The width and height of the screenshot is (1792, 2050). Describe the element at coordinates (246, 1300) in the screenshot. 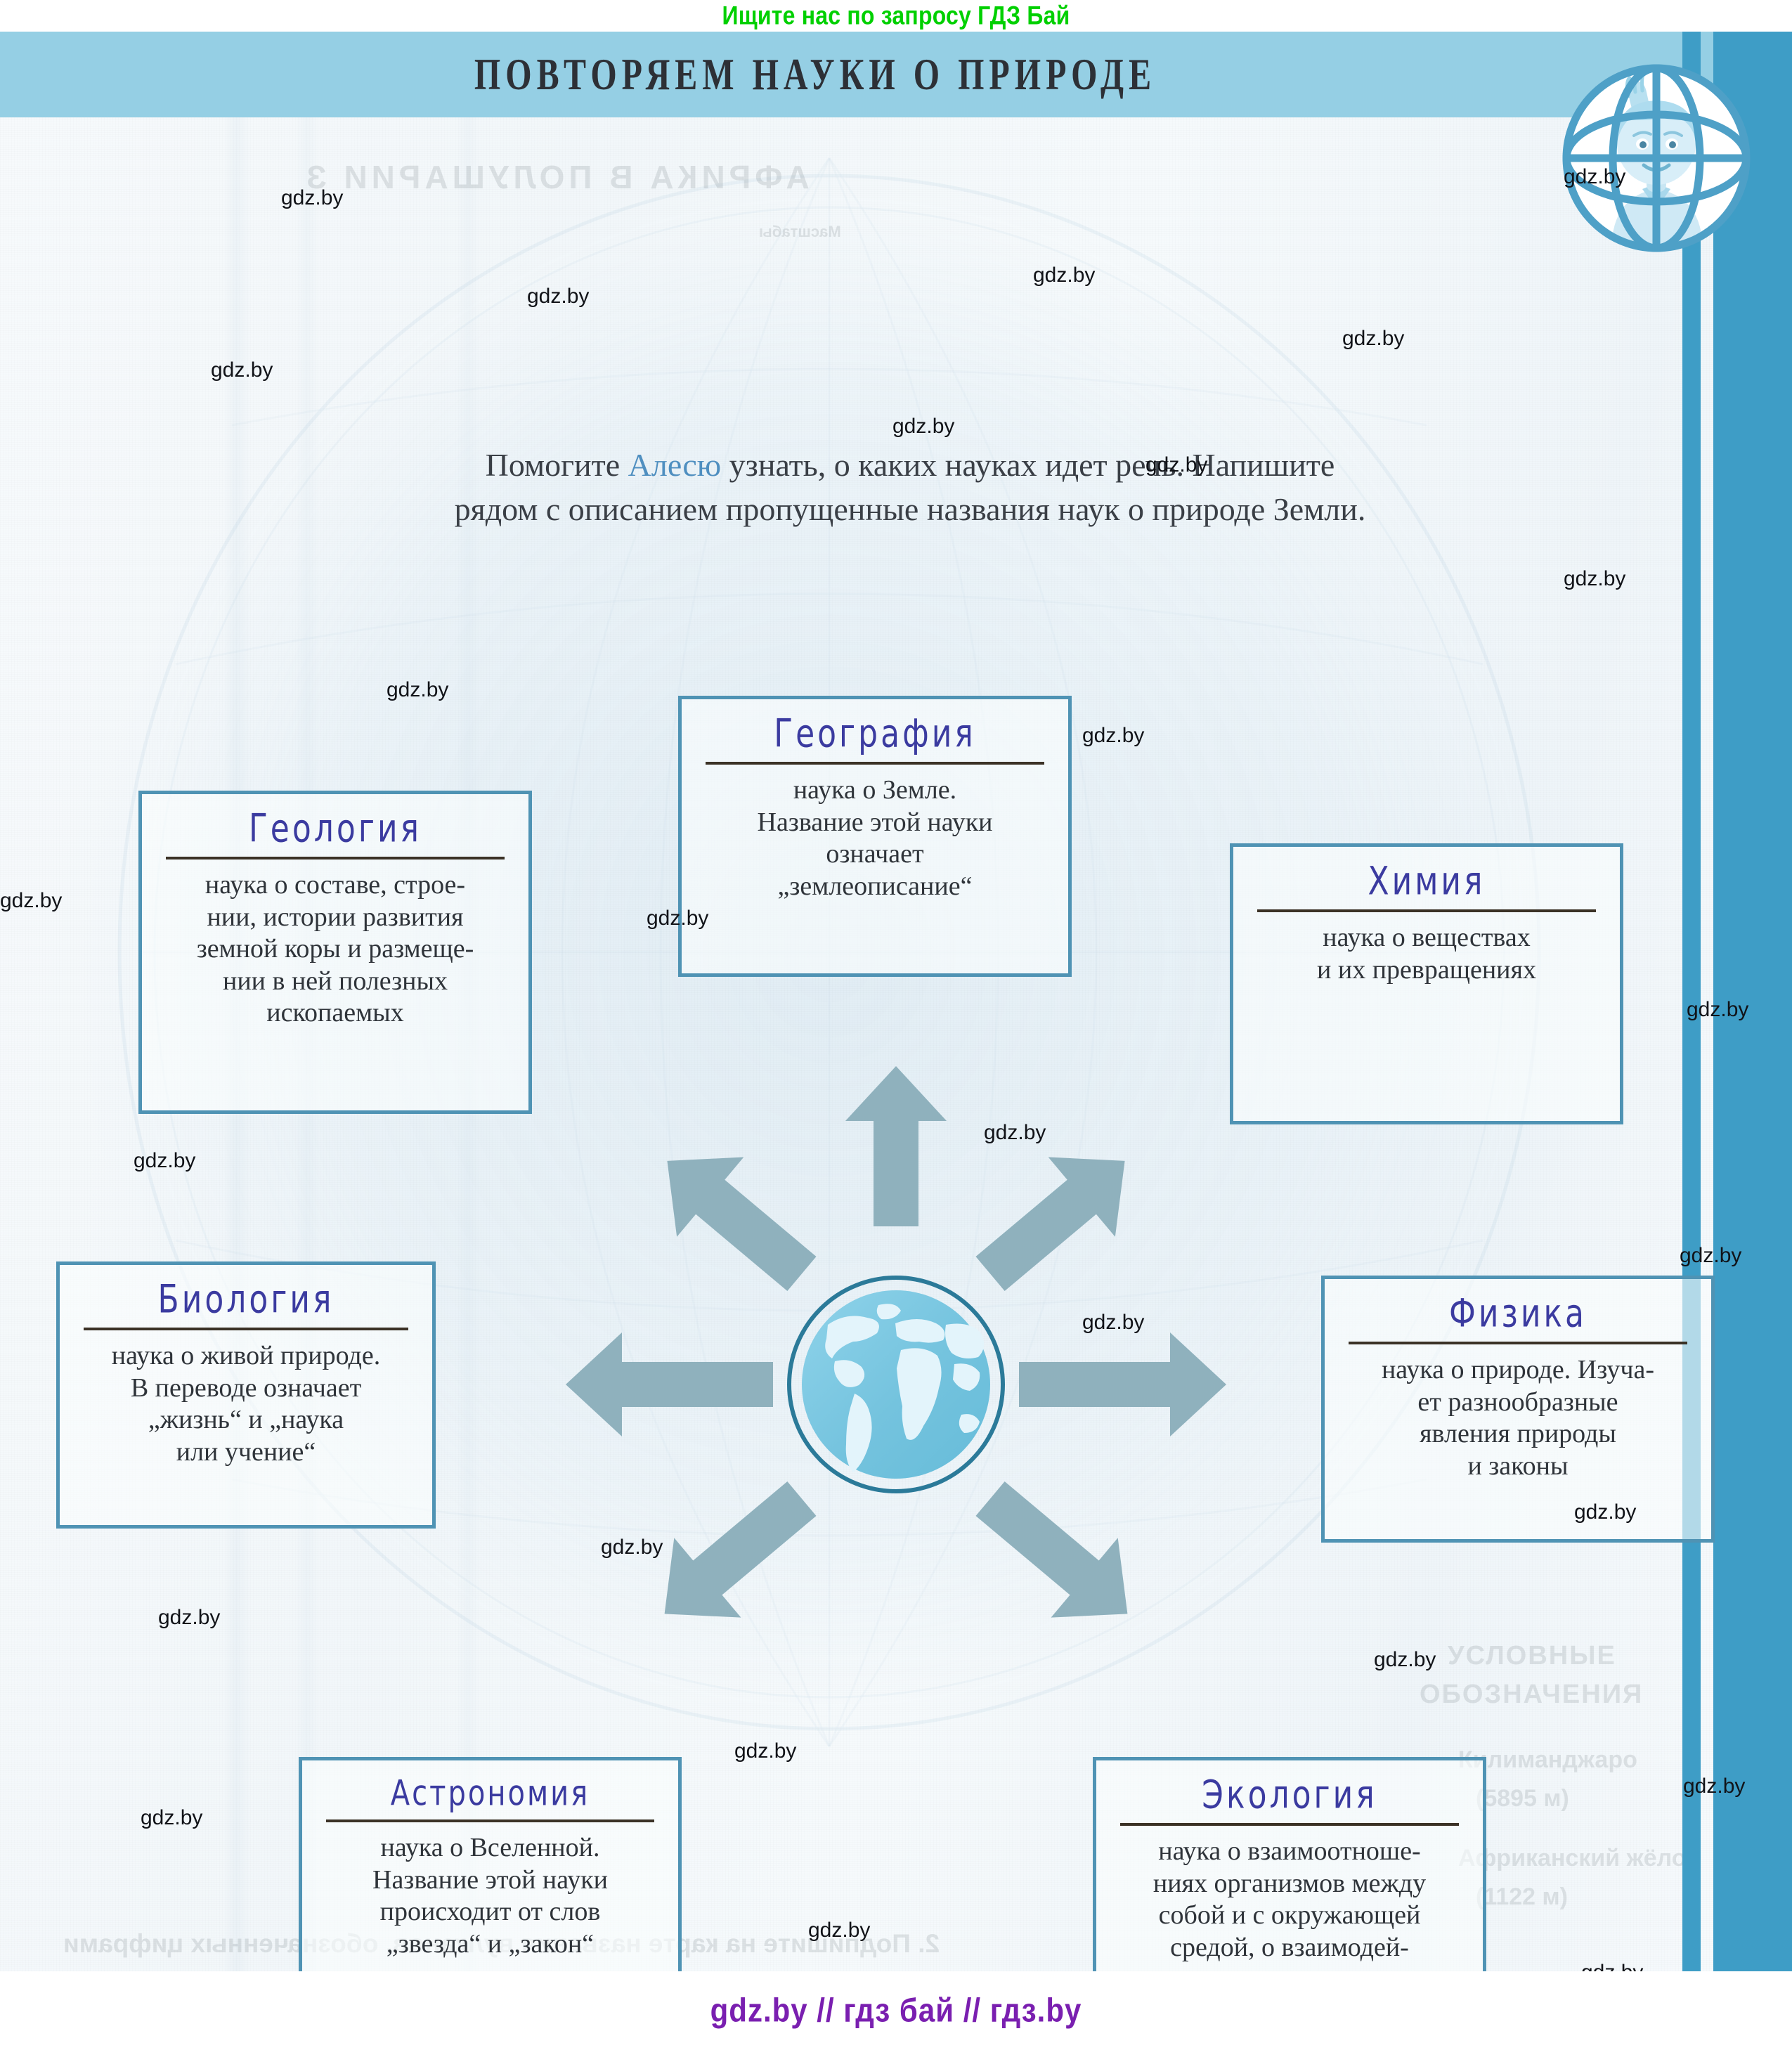

I see `card-title-biology: Биология` at that location.